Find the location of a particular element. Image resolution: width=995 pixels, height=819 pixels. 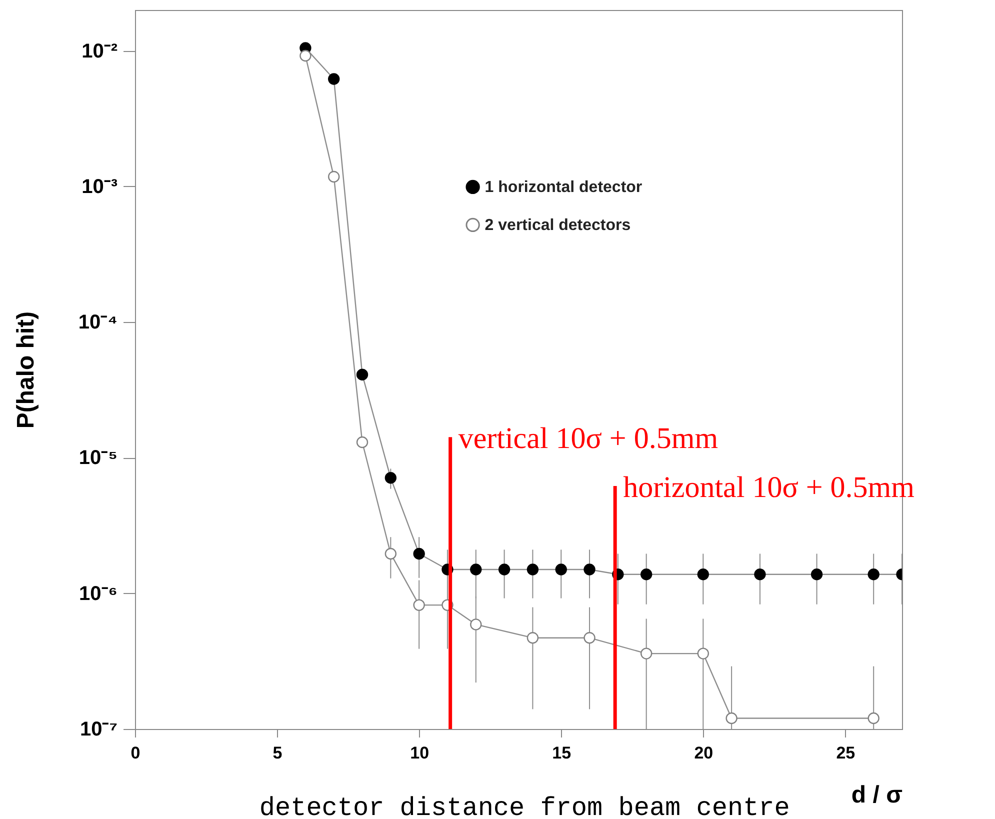

x-tick-label: 5 is located at coordinates (277, 753).